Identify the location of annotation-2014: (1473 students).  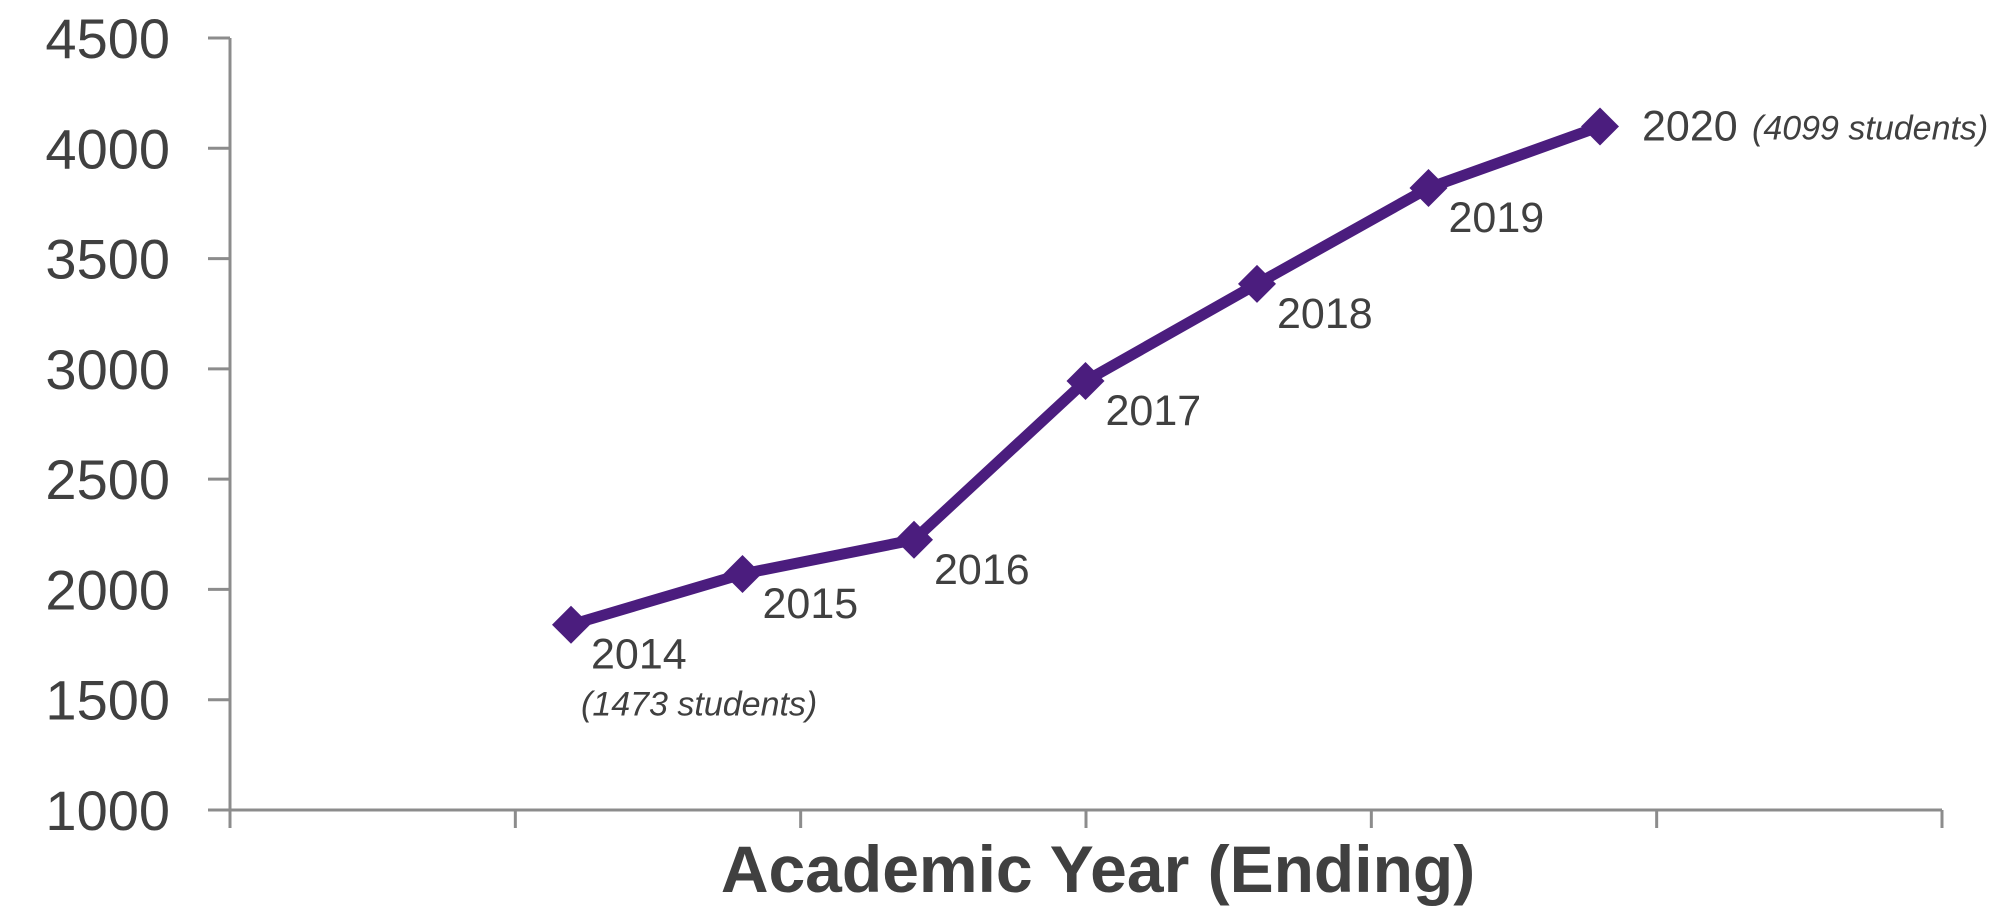
(699, 705).